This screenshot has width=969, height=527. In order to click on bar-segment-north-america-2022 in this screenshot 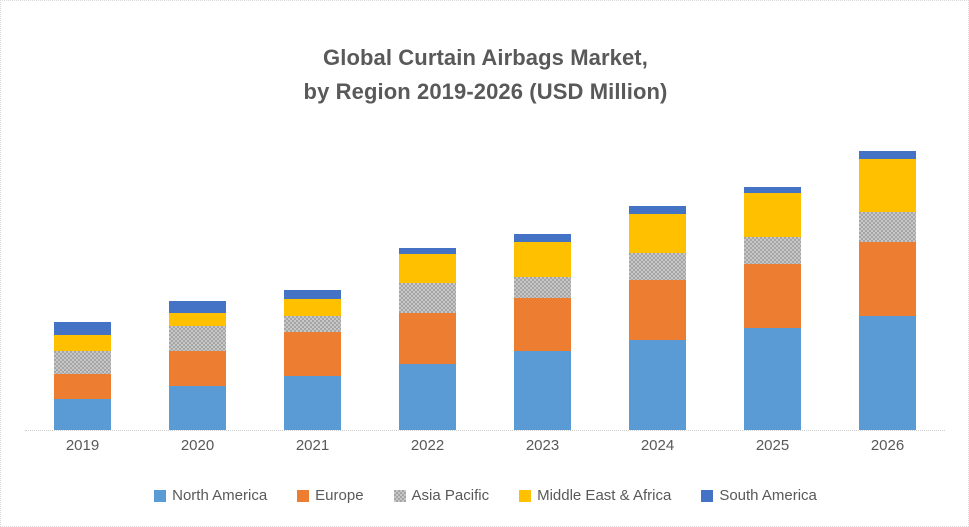, I will do `click(427, 397)`.